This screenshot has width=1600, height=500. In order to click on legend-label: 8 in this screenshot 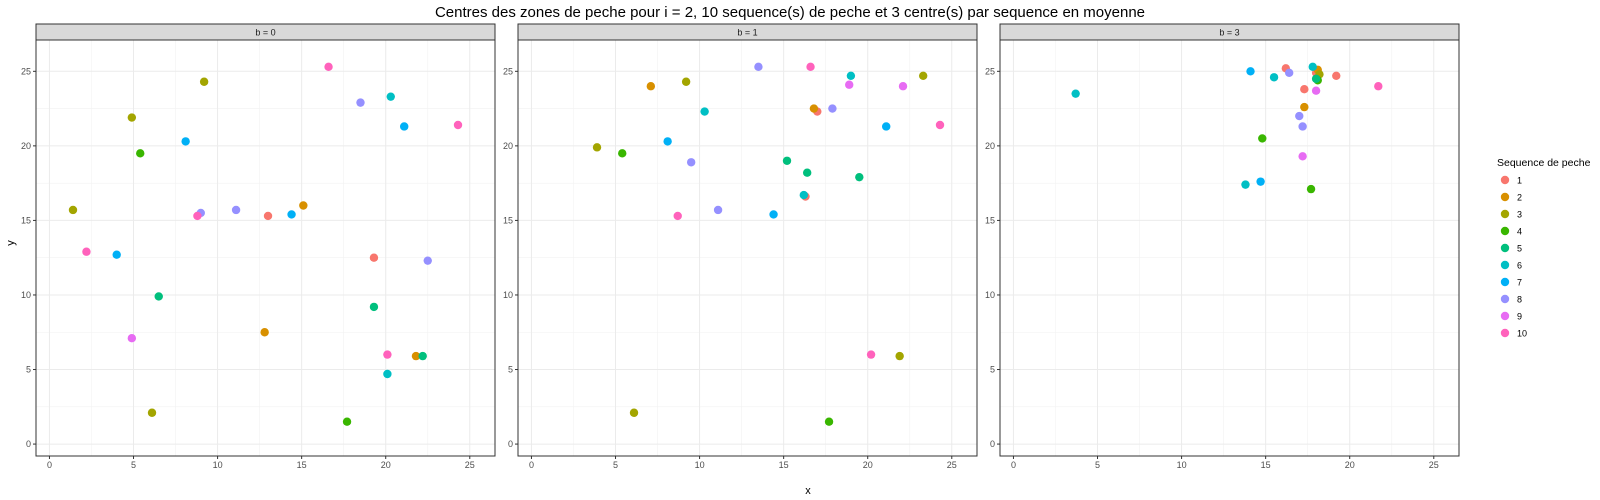, I will do `click(1519, 300)`.